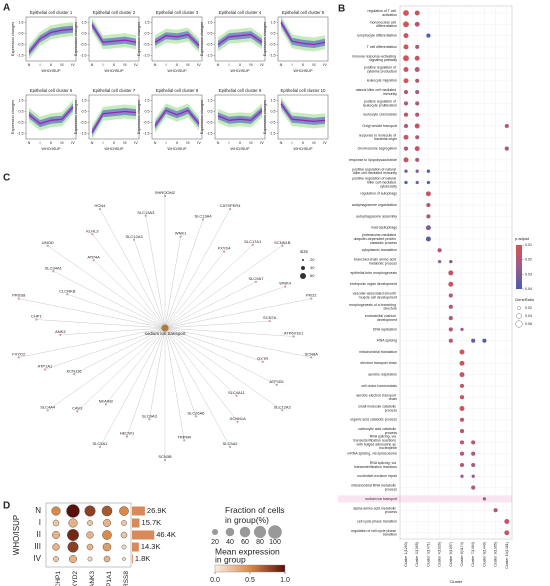  Describe the element at coordinates (238, 418) in the screenshot. I see `gene-label: SCNN1A` at that location.